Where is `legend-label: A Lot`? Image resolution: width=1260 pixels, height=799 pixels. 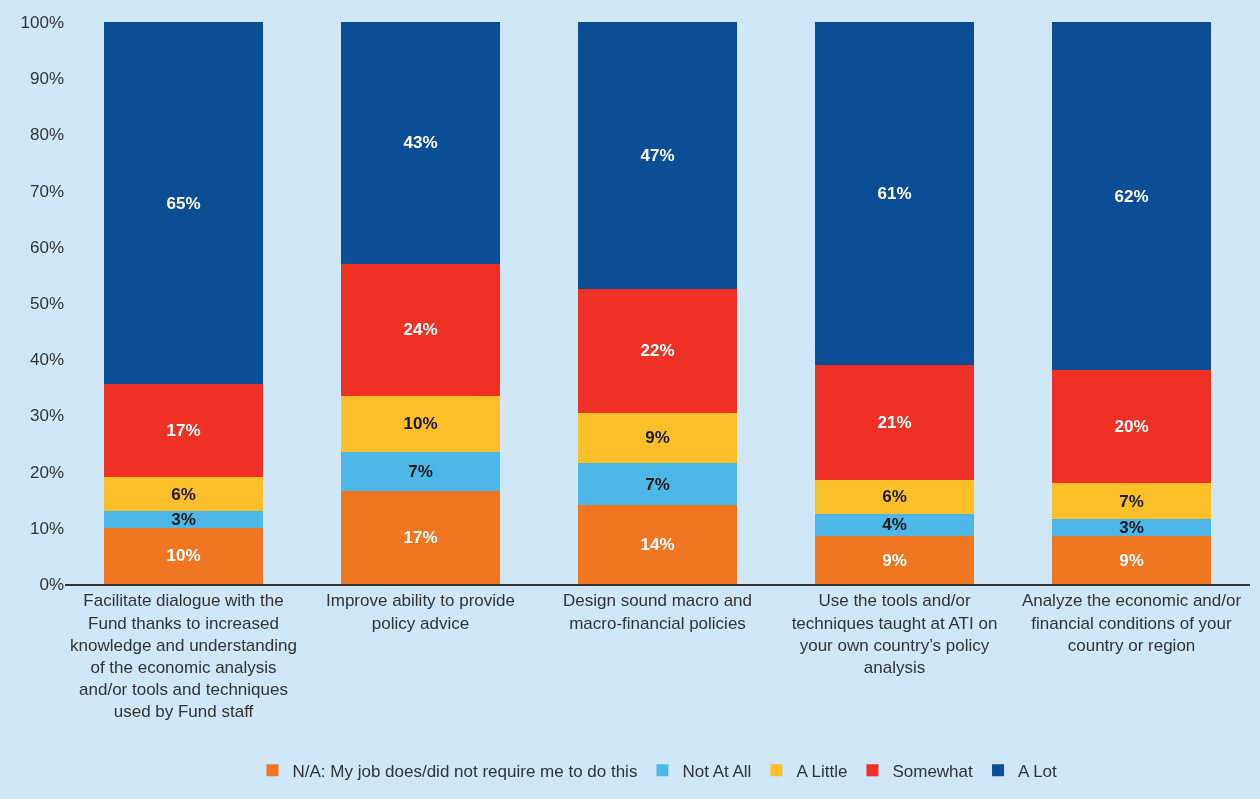
legend-label: A Lot is located at coordinates (1038, 771).